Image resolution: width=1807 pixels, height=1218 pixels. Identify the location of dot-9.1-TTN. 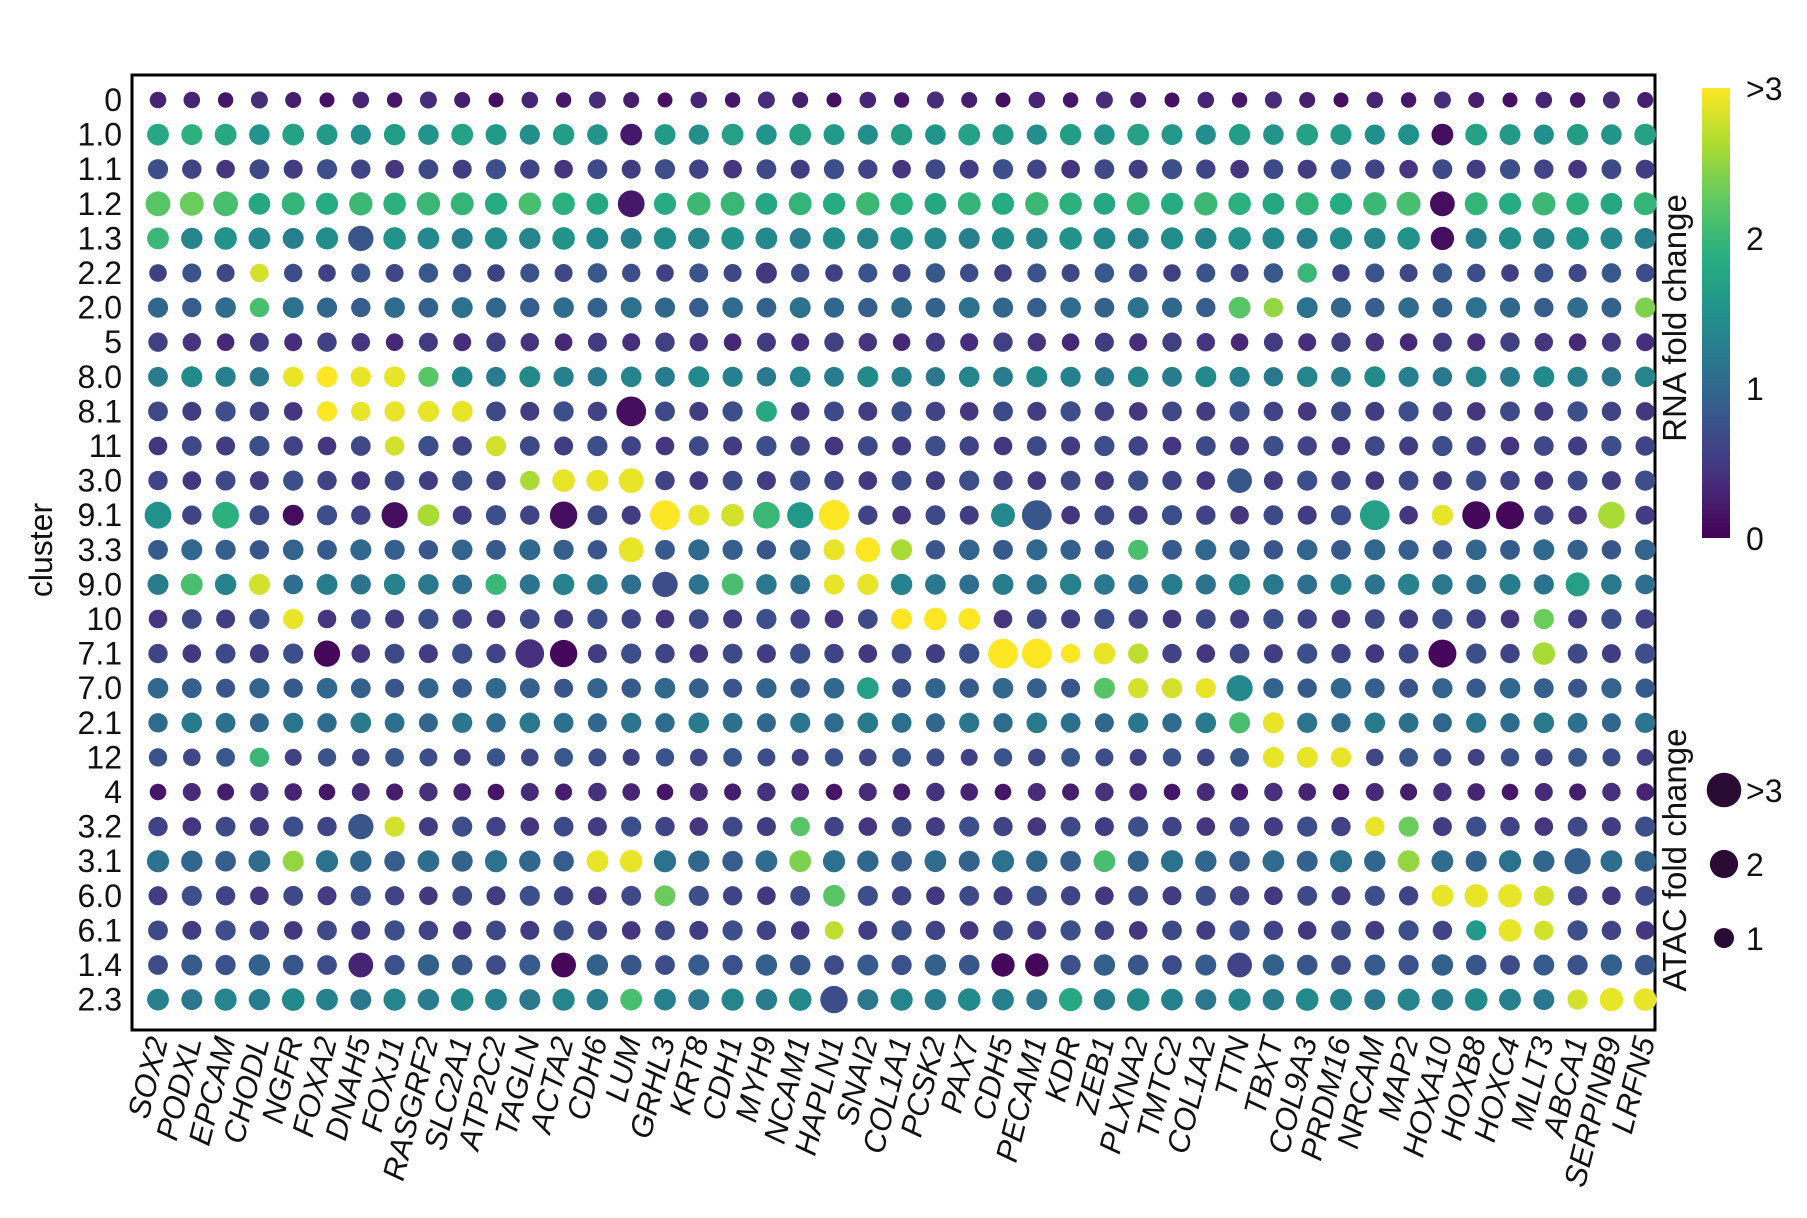
(1239, 515).